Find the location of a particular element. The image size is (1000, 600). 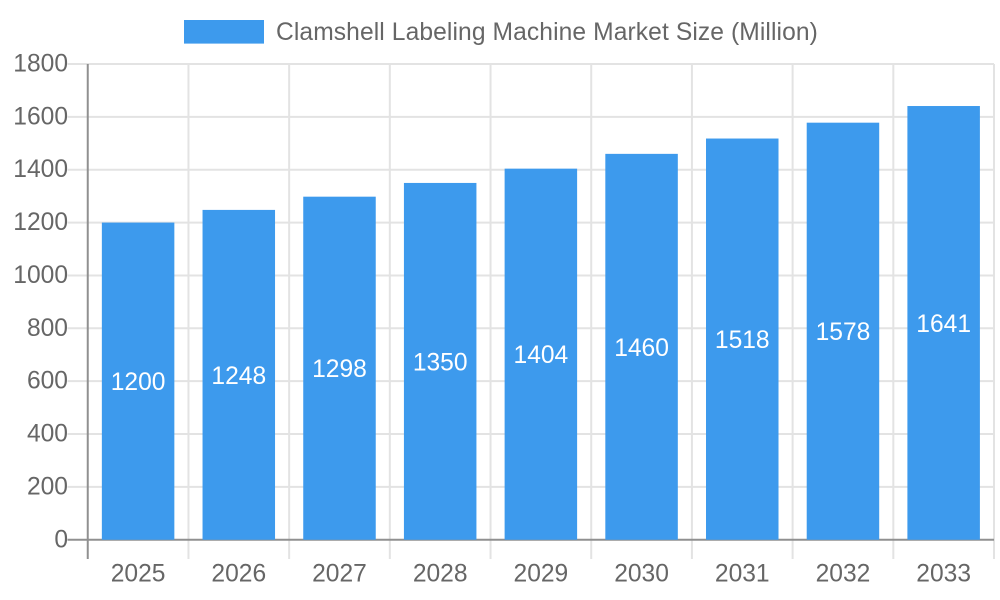

svg-text: 1600 is located at coordinates (40, 116).